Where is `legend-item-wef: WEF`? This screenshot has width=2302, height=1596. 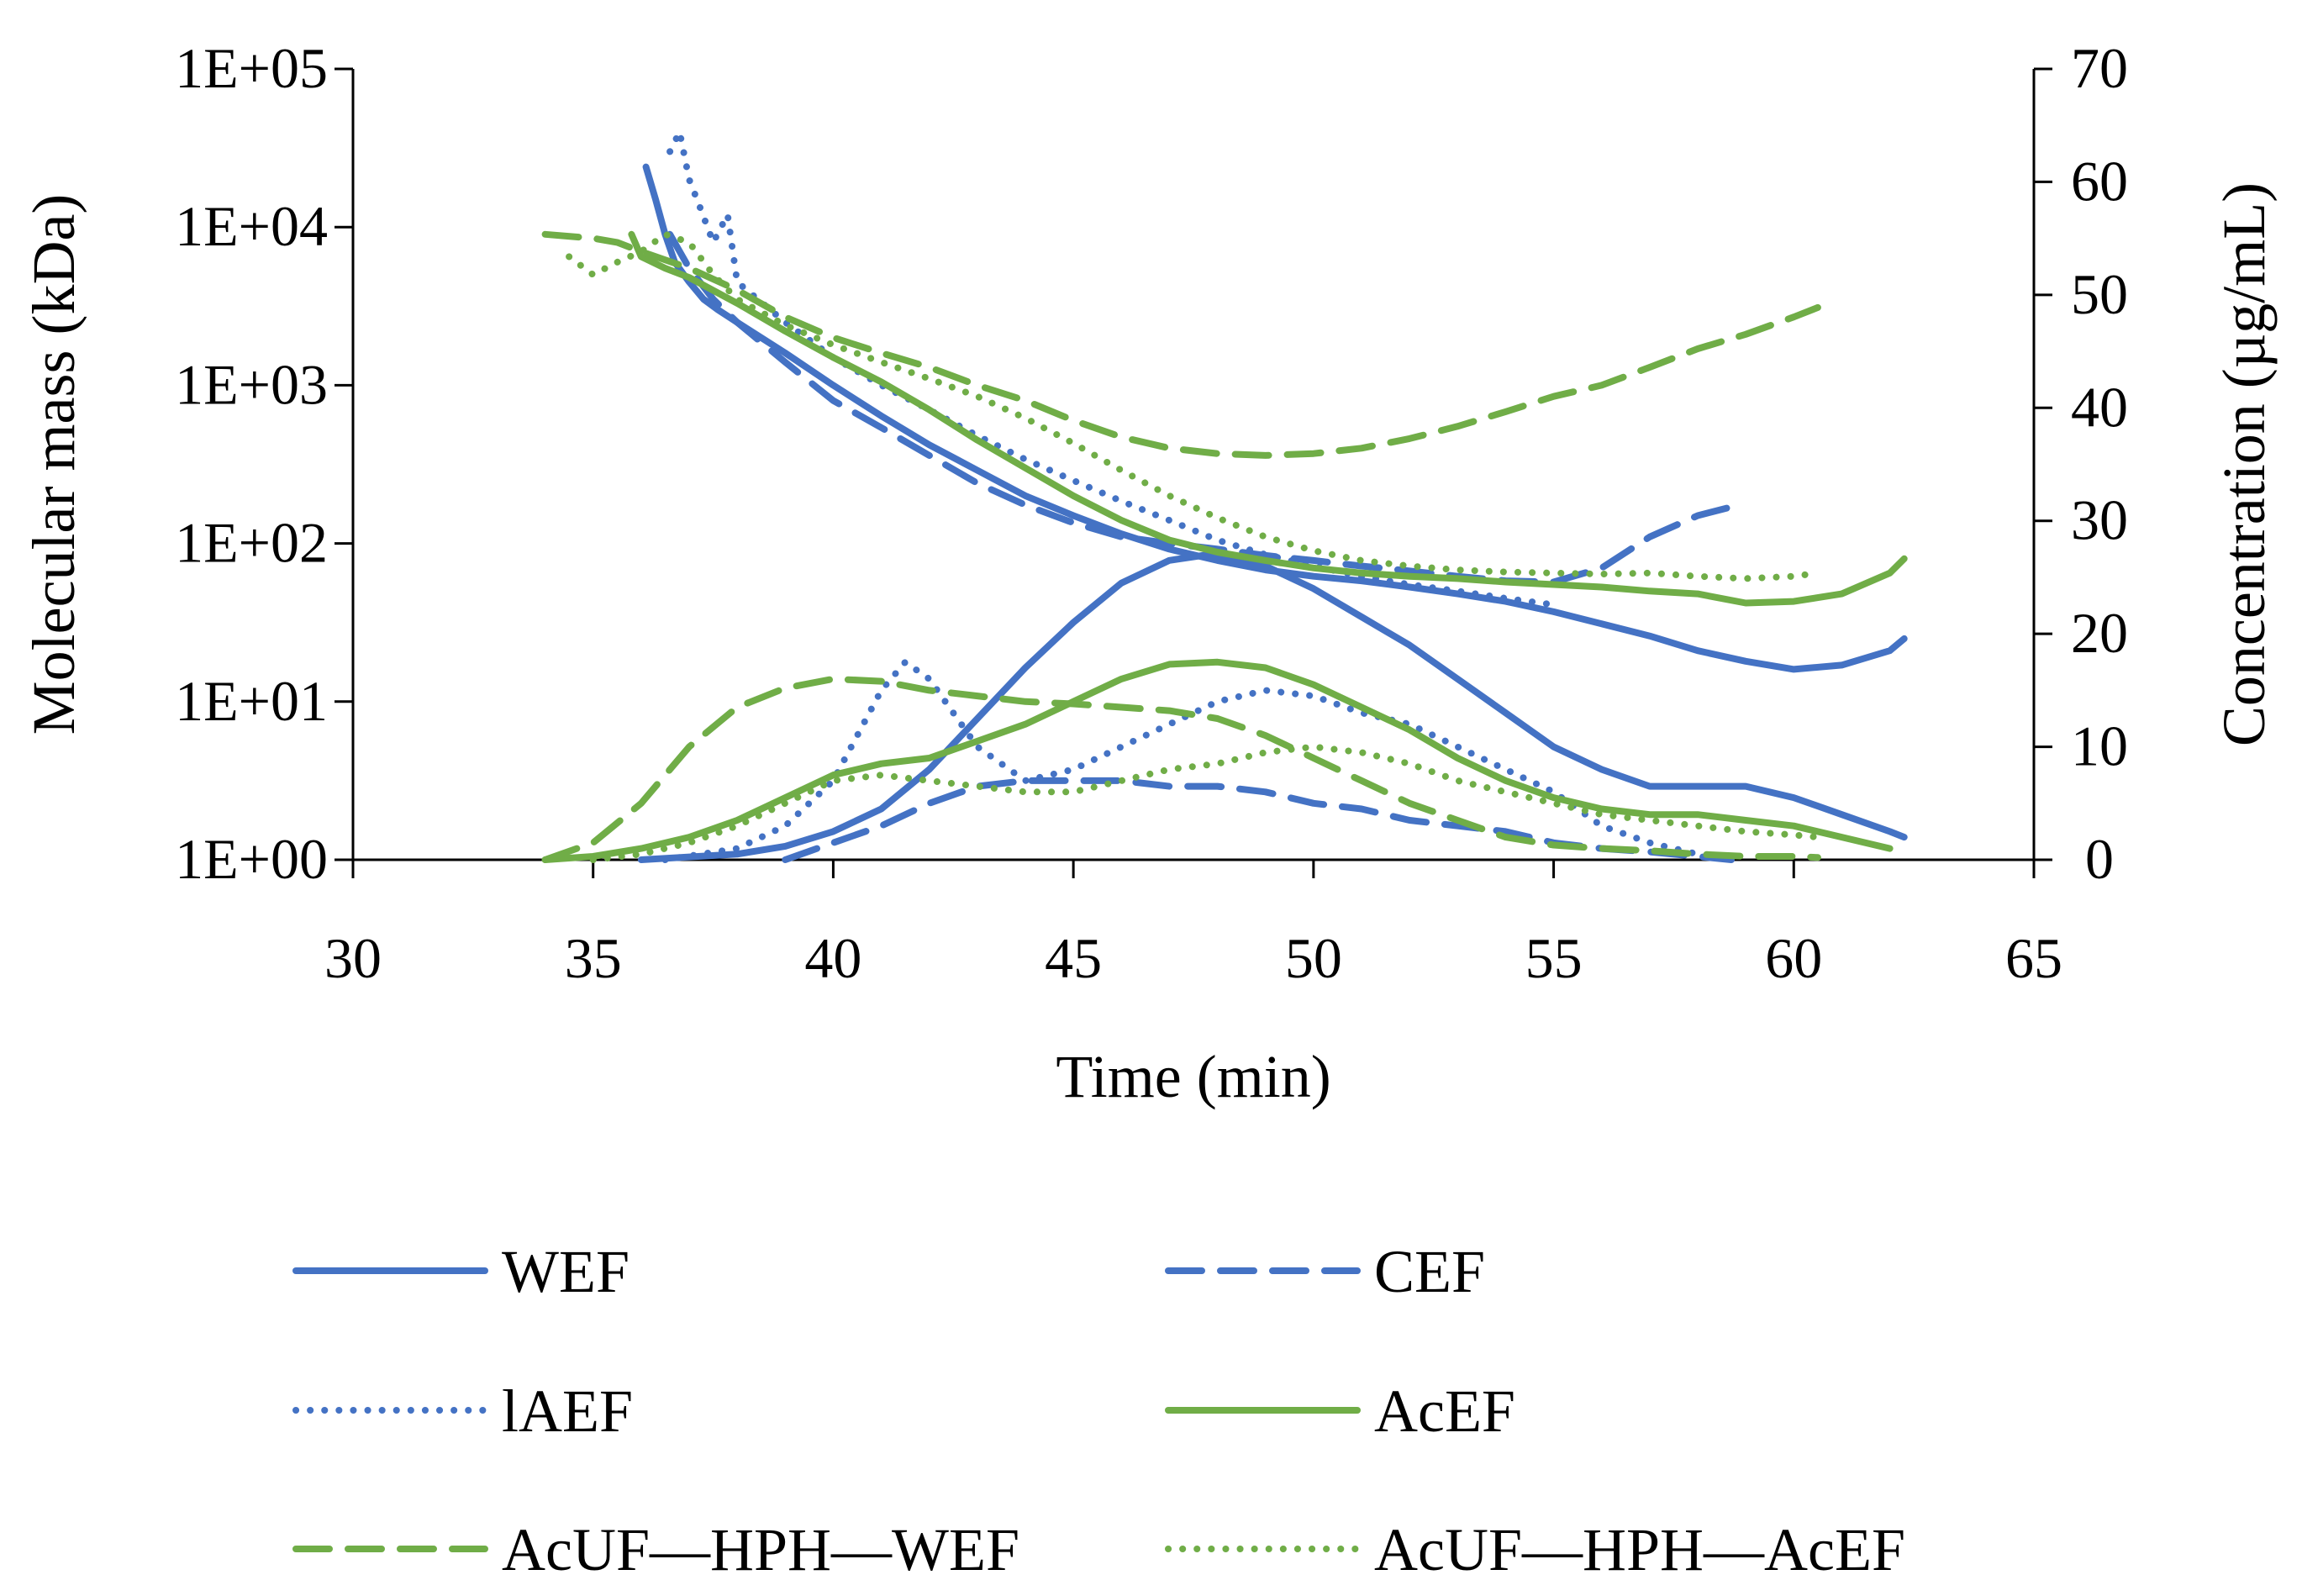
legend-item-wef: WEF is located at coordinates (460, 1271).